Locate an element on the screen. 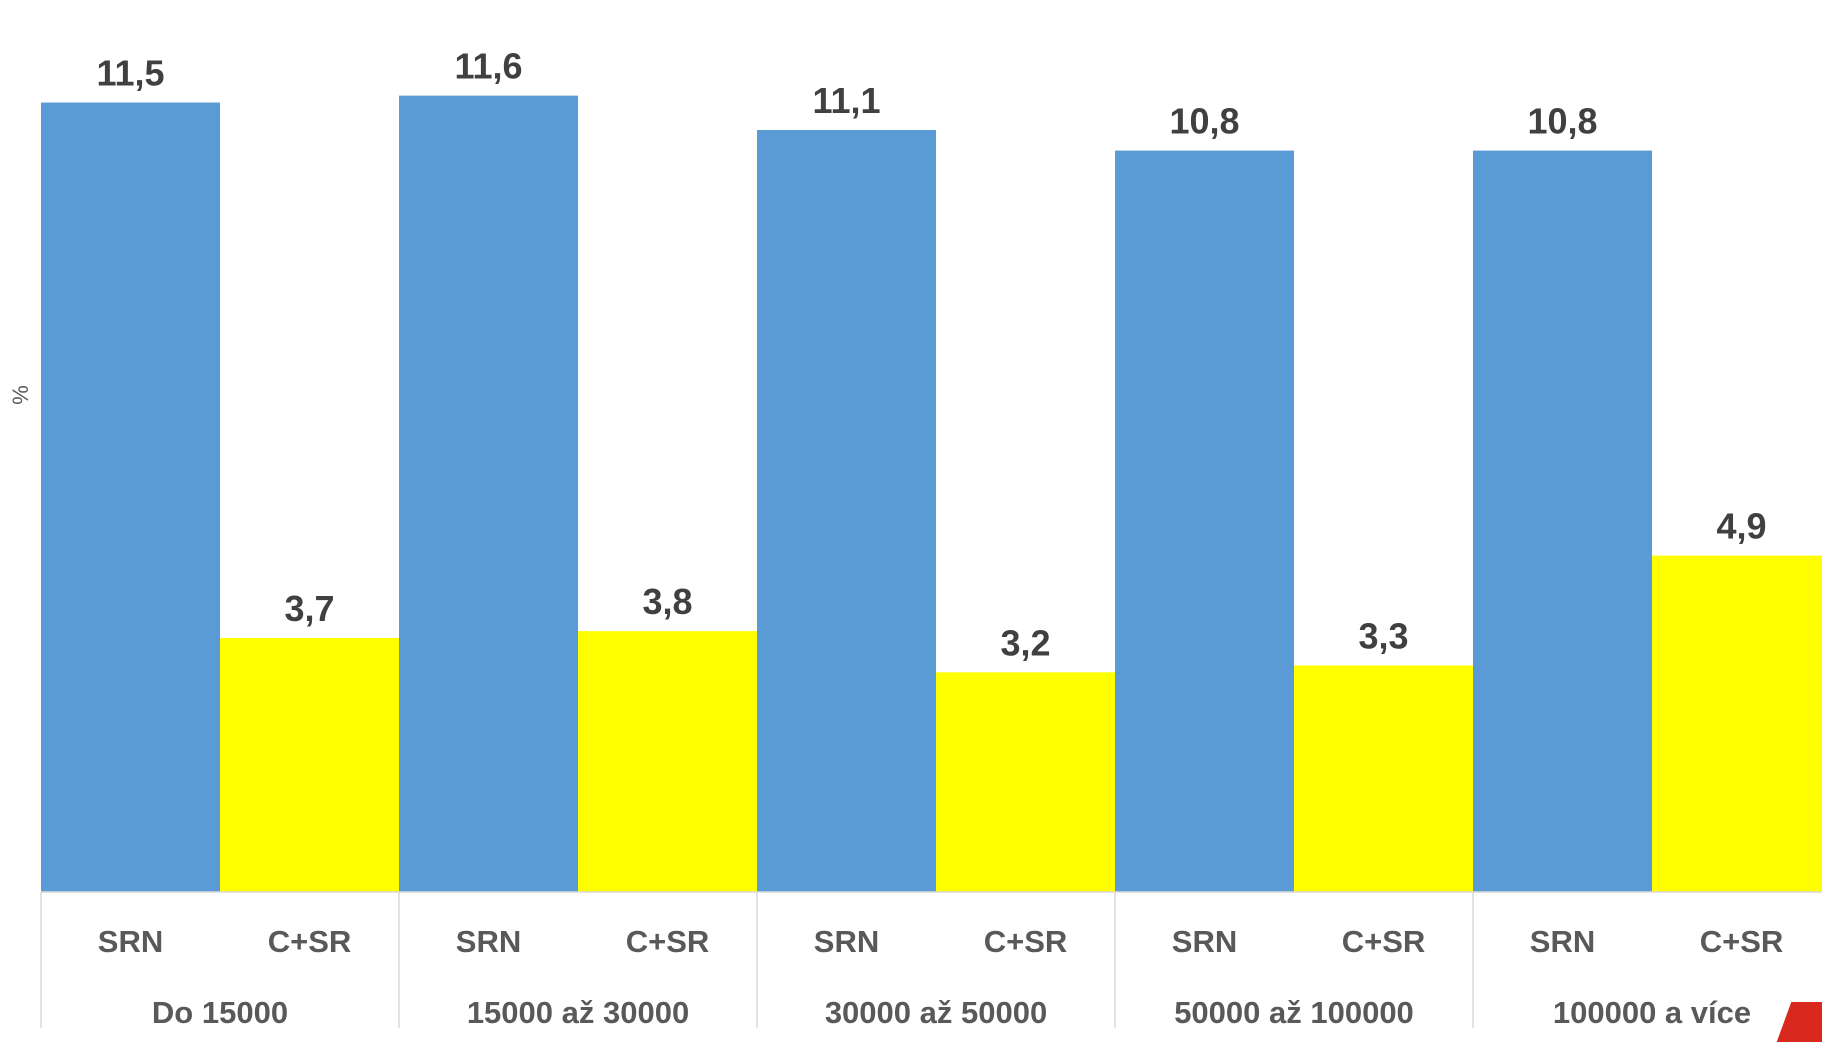  data-label: 11,6 is located at coordinates (488, 66).